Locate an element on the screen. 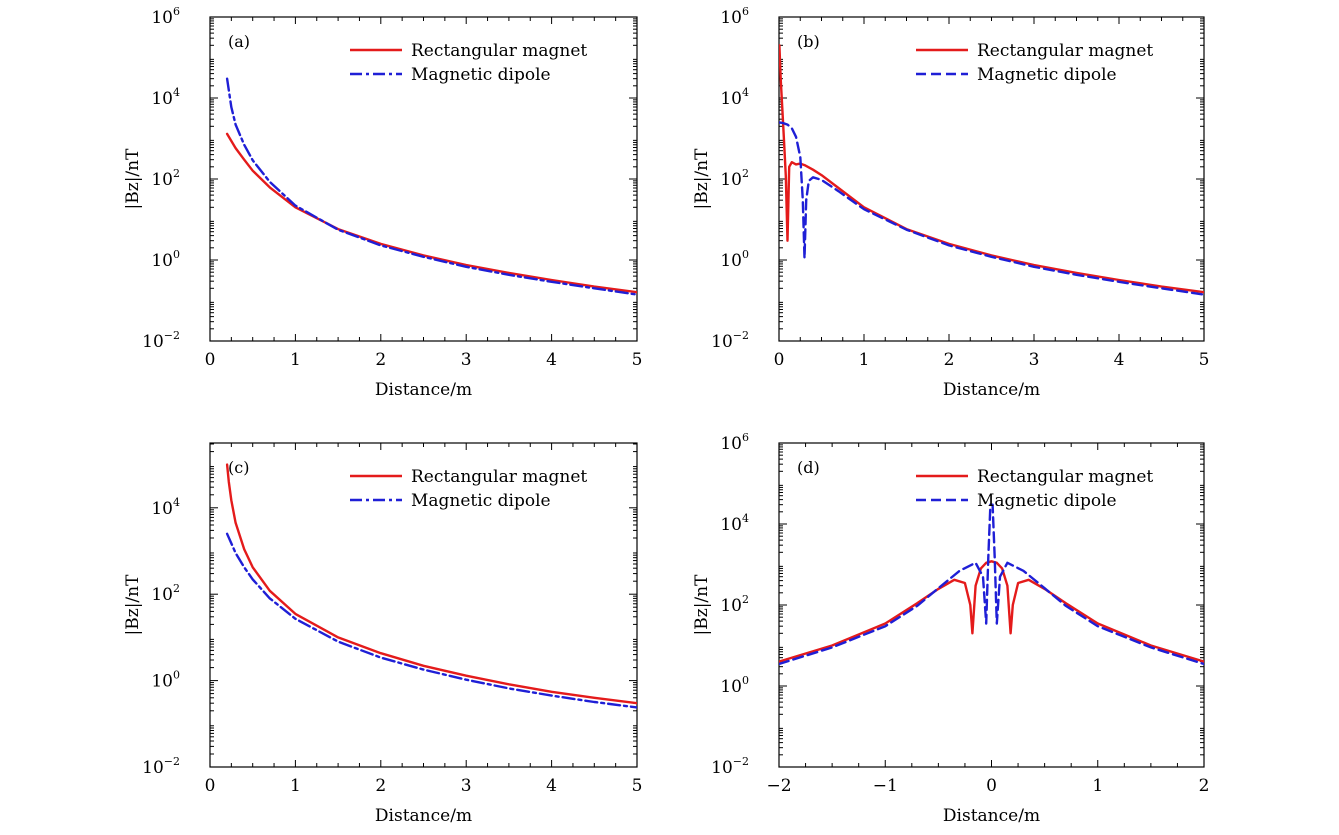 This screenshot has width=1339, height=835. x-tick-label: −2 is located at coordinates (778, 786).